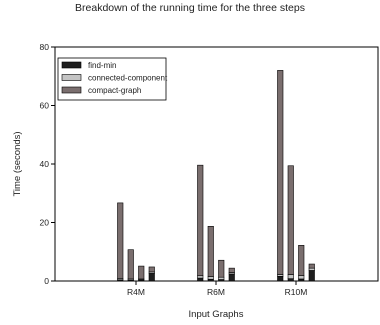 The image size is (380, 325). Describe the element at coordinates (45, 47) in the screenshot. I see `y-tick-label: 80` at that location.